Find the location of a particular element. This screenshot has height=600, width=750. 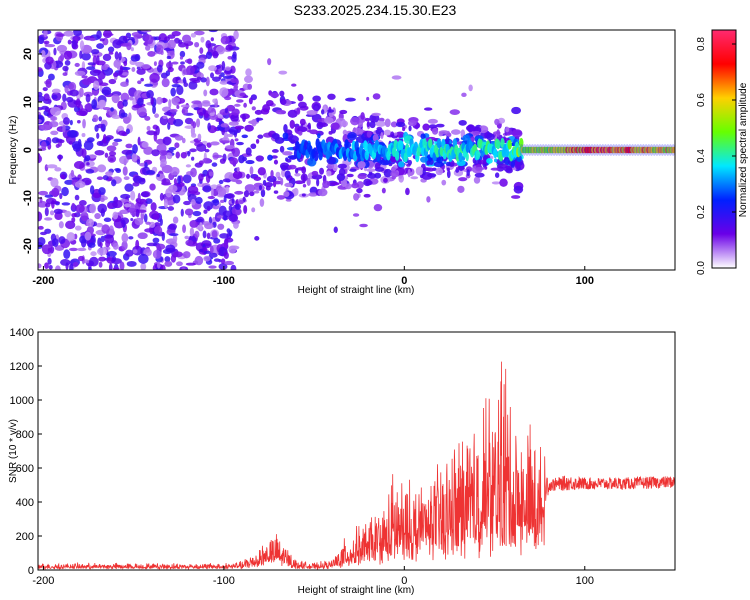

line-chart-y-tick-label: 1000 is located at coordinates (22, 401).